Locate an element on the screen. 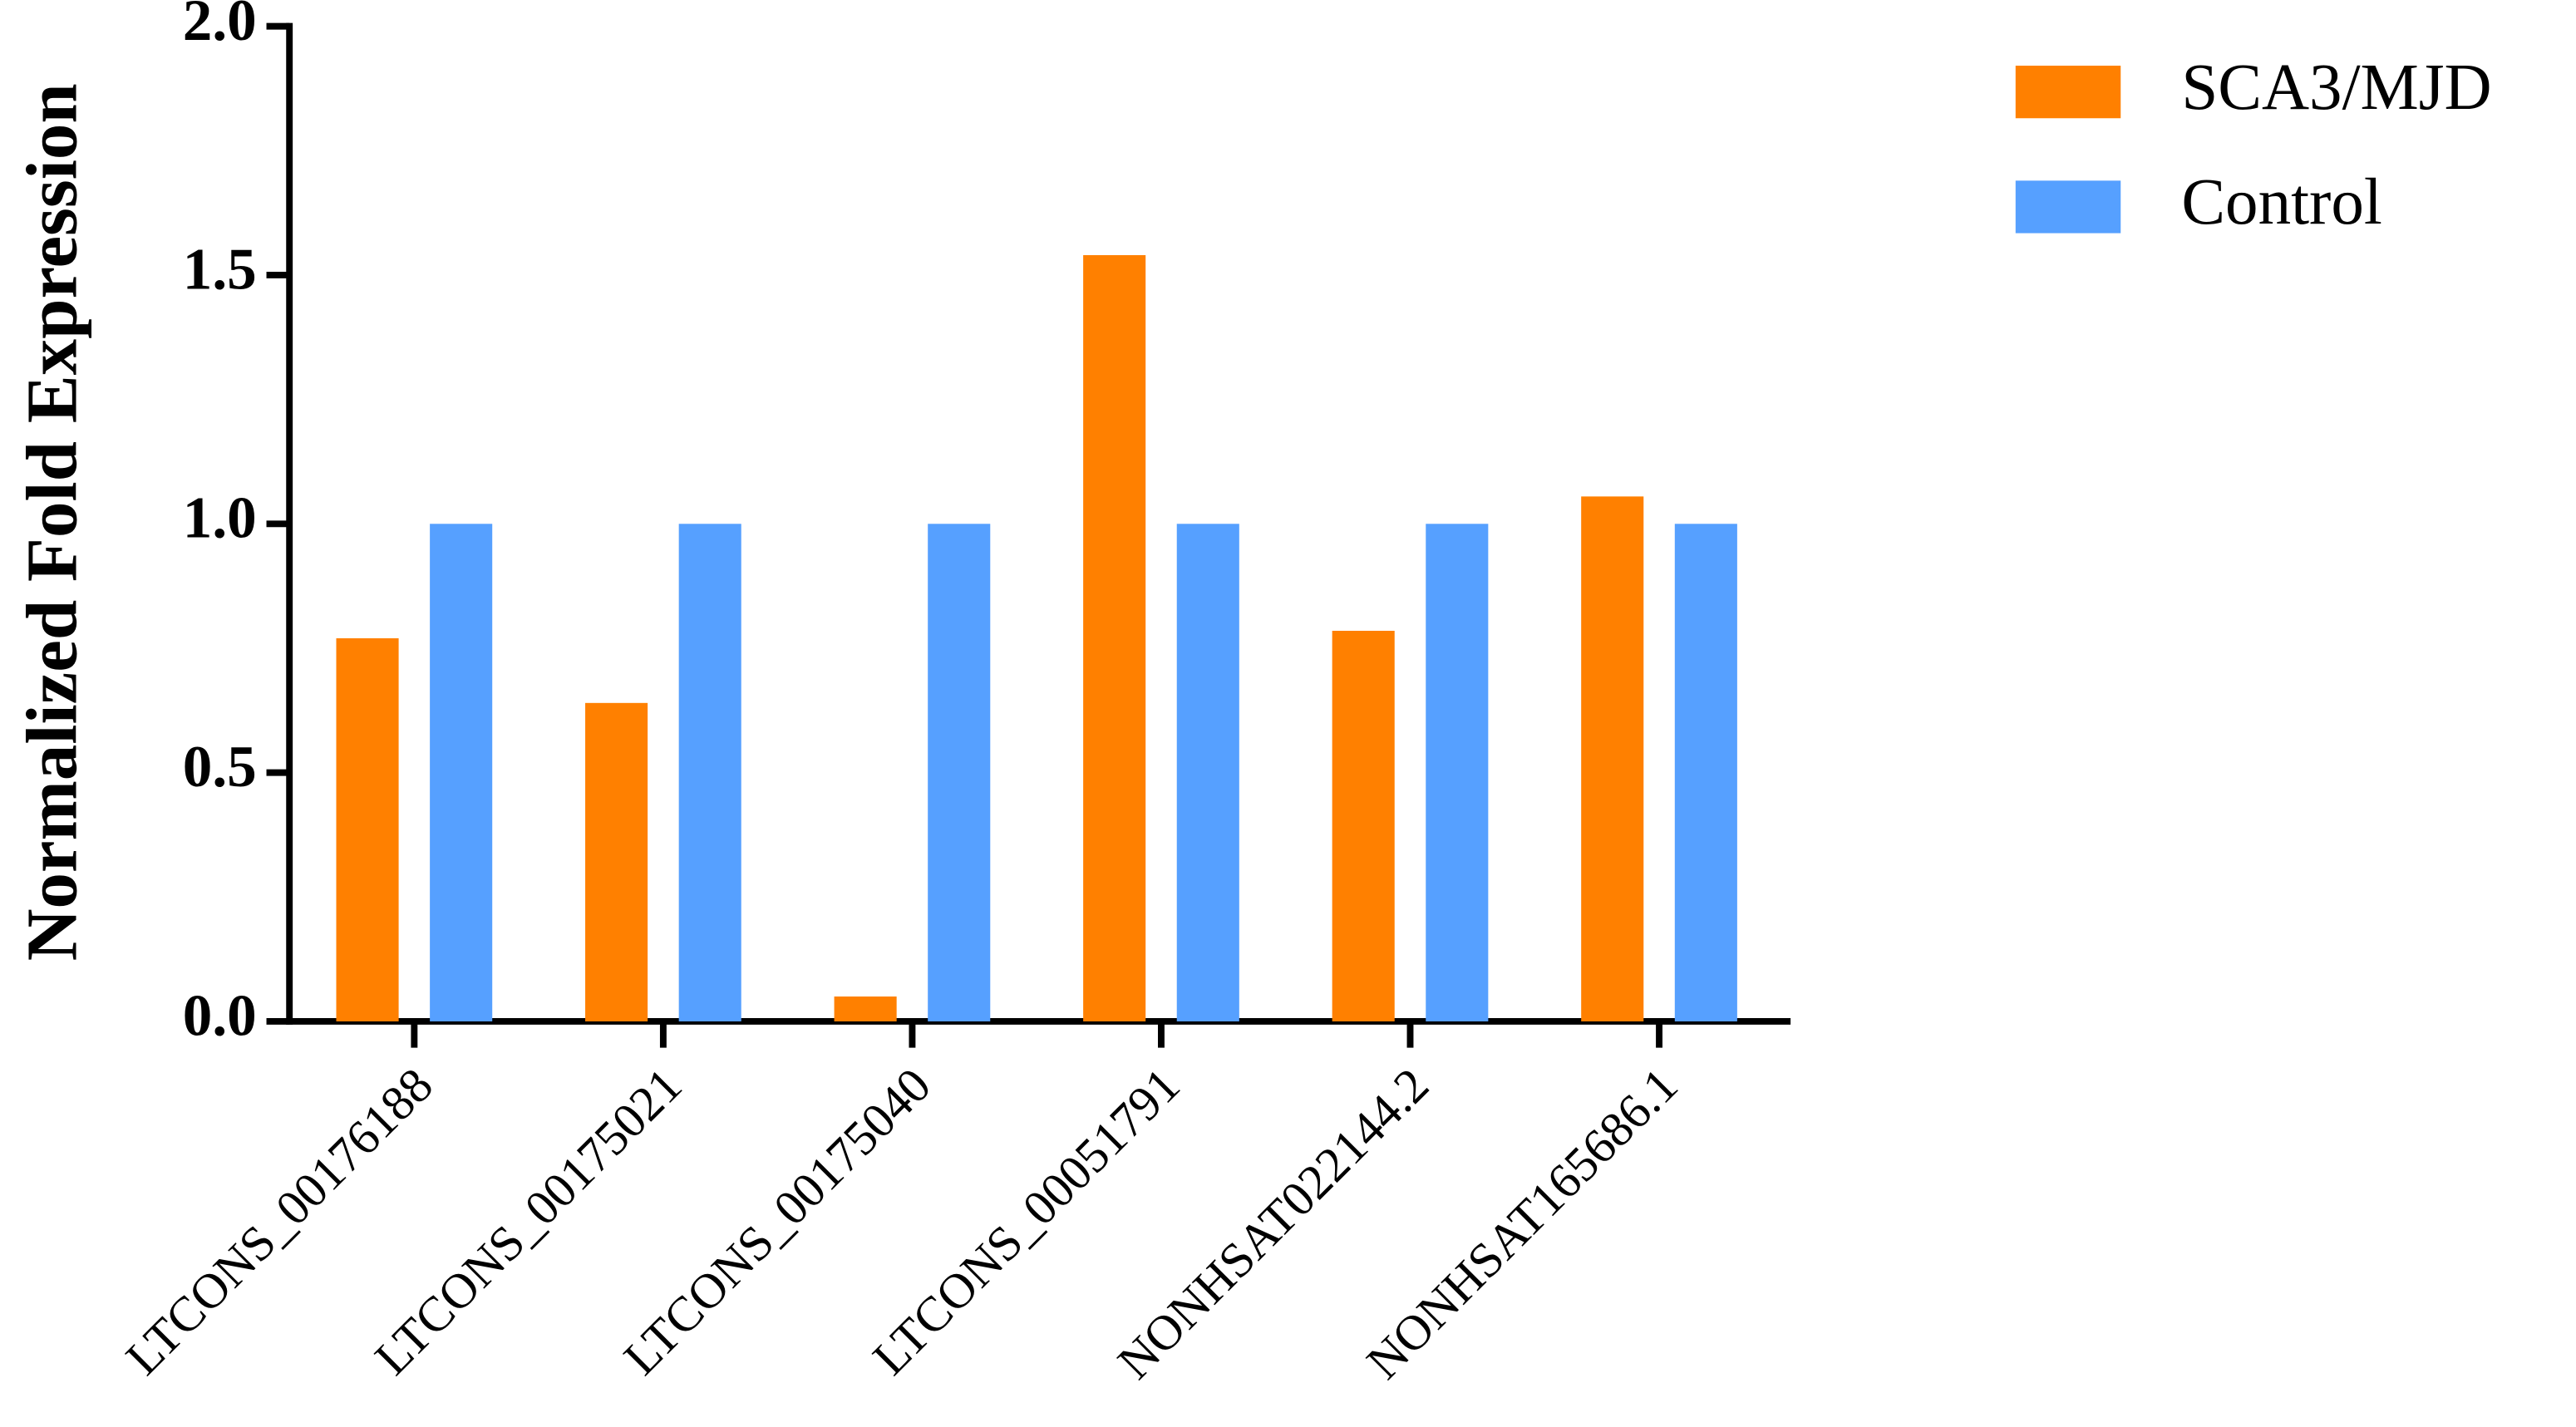 This screenshot has height=1427, width=2576. y-tick-label: 1.5 is located at coordinates (220, 269).